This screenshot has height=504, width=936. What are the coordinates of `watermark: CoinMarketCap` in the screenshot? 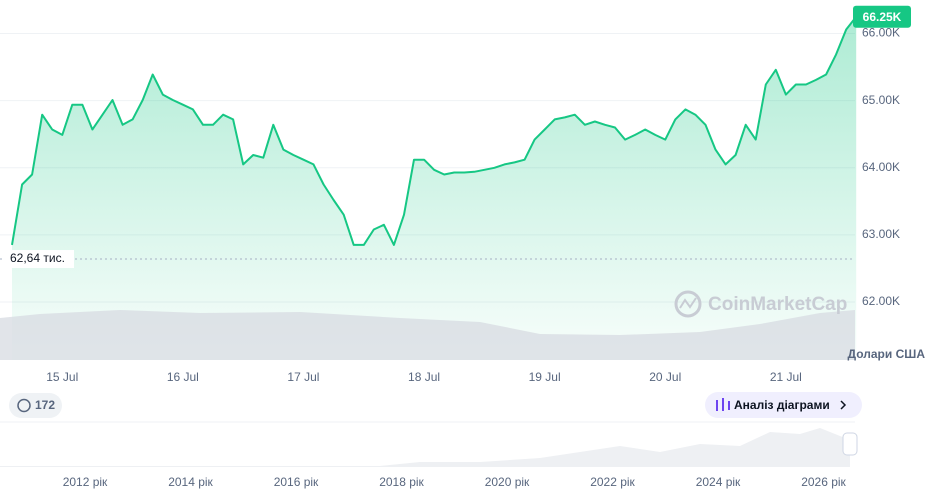 It's located at (777, 304).